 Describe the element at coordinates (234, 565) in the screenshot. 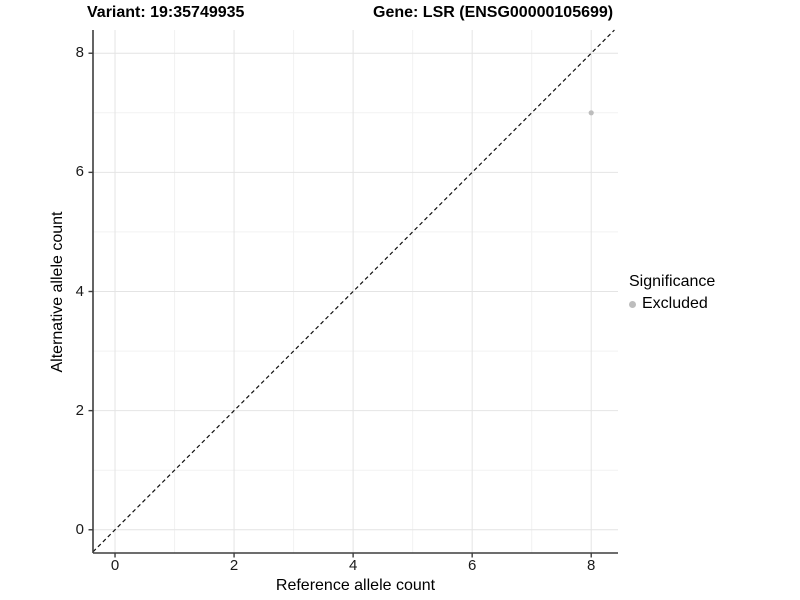

I see `x-tick-label: 2` at that location.